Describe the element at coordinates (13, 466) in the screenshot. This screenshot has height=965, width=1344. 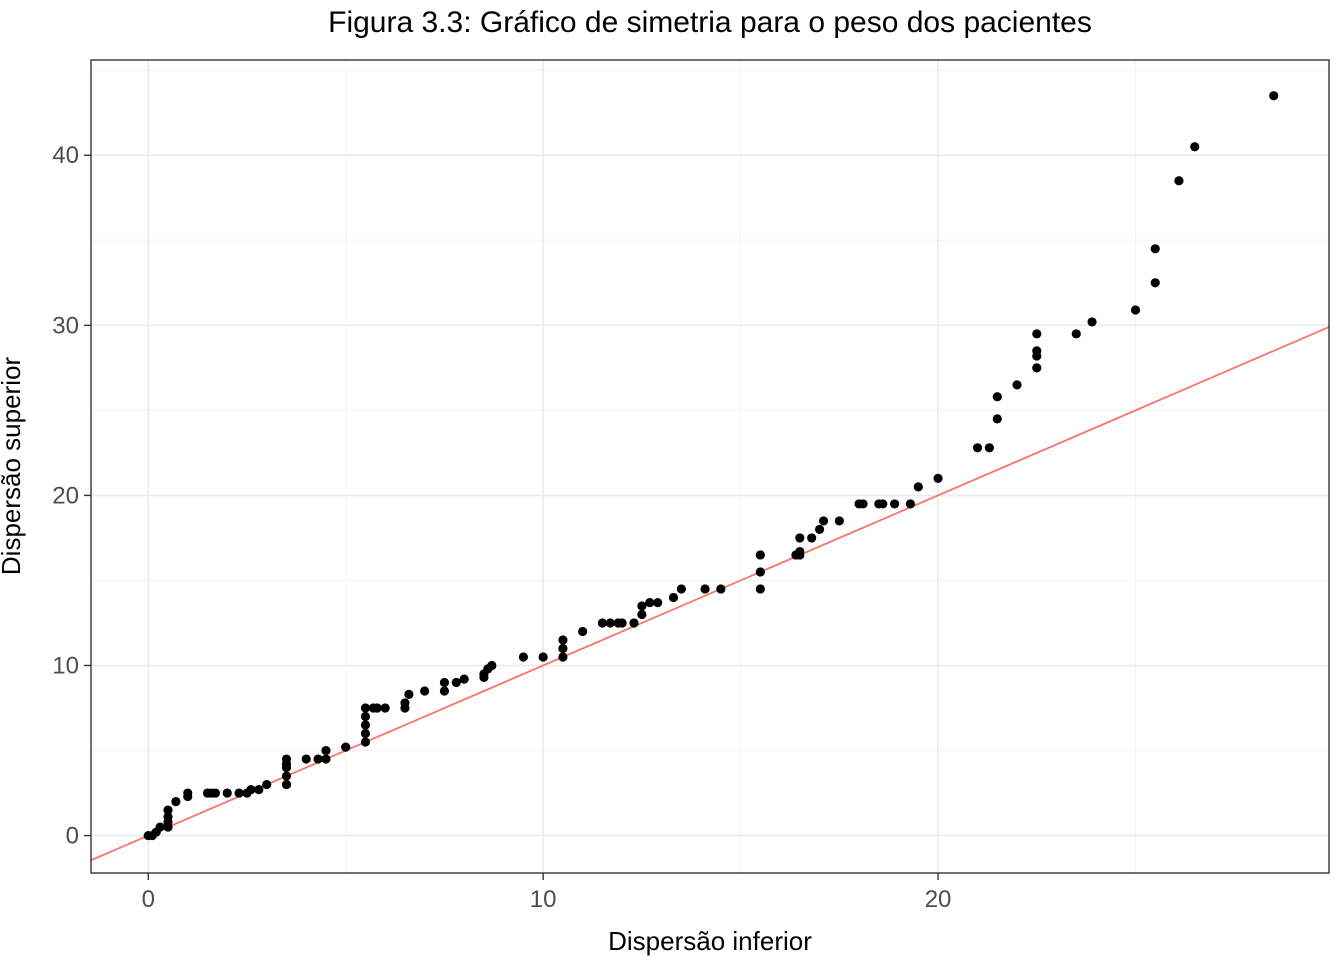
I see `y-axis-title: Dispersão superior` at that location.